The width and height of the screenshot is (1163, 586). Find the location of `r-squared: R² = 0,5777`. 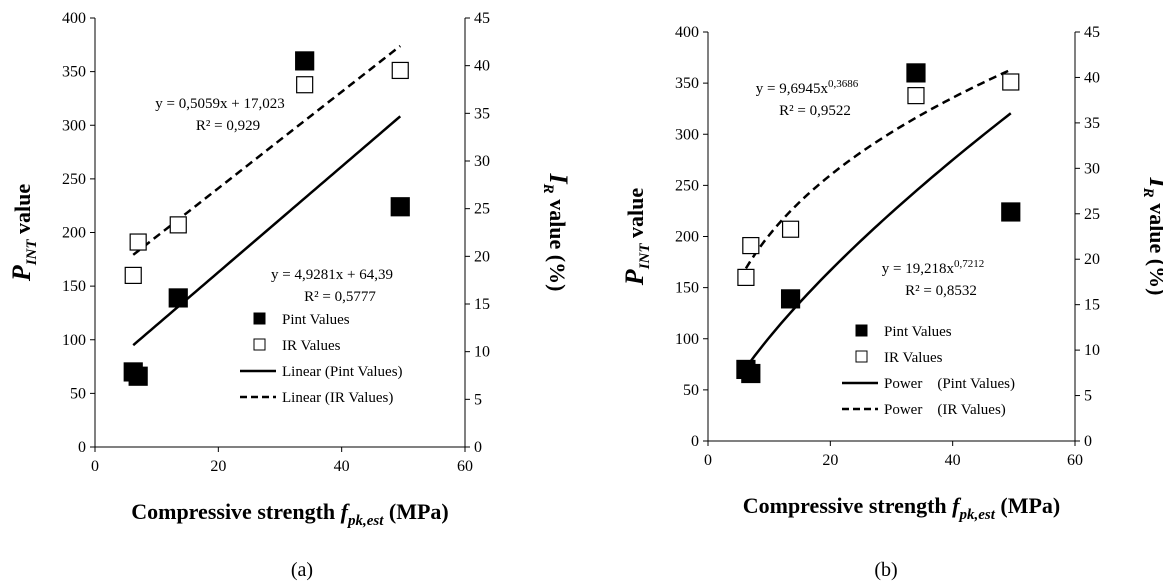

r-squared: R² = 0,5777 is located at coordinates (340, 297).